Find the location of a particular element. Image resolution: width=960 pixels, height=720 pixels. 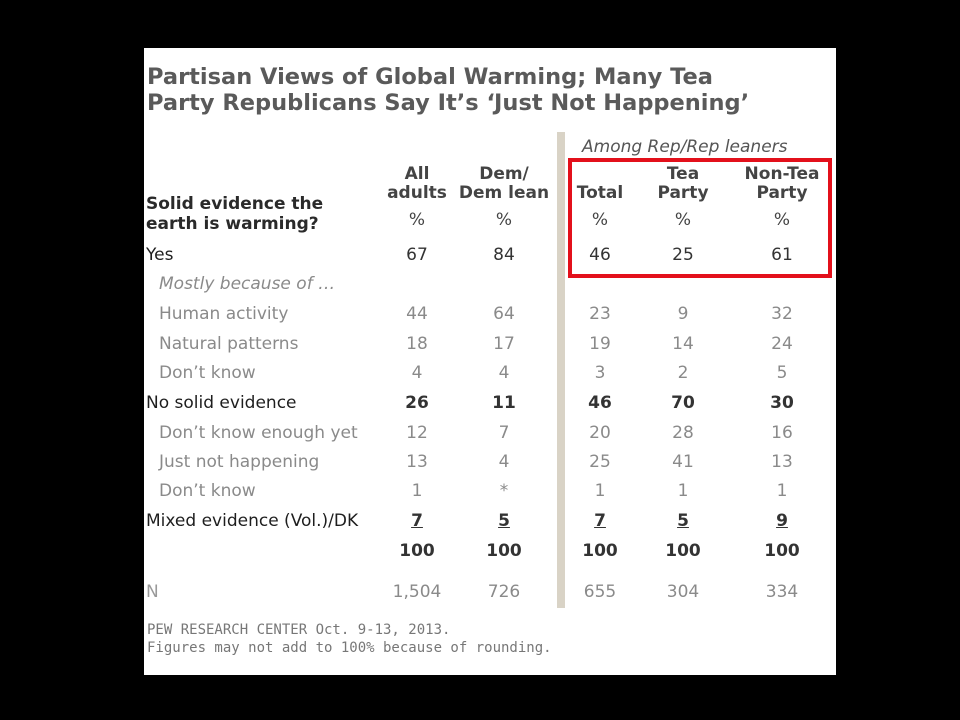

table-cell: 20 is located at coordinates (600, 433).